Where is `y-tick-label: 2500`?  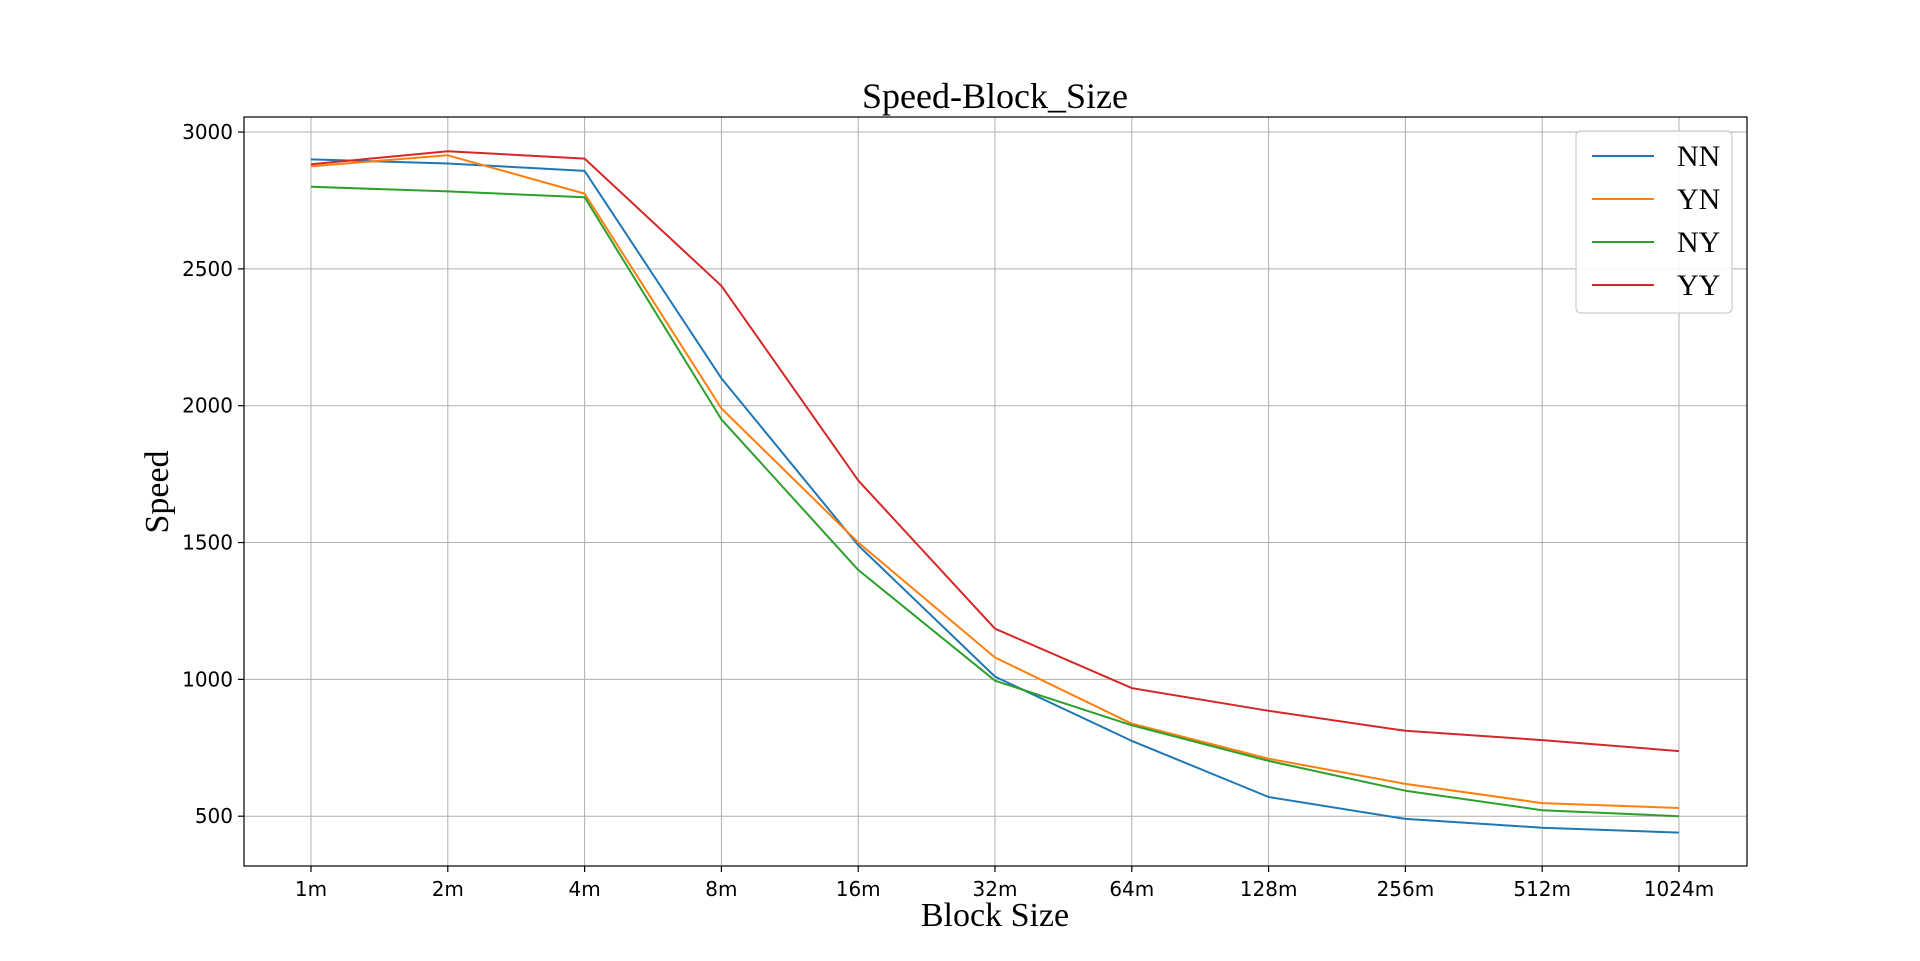 y-tick-label: 2500 is located at coordinates (207, 269).